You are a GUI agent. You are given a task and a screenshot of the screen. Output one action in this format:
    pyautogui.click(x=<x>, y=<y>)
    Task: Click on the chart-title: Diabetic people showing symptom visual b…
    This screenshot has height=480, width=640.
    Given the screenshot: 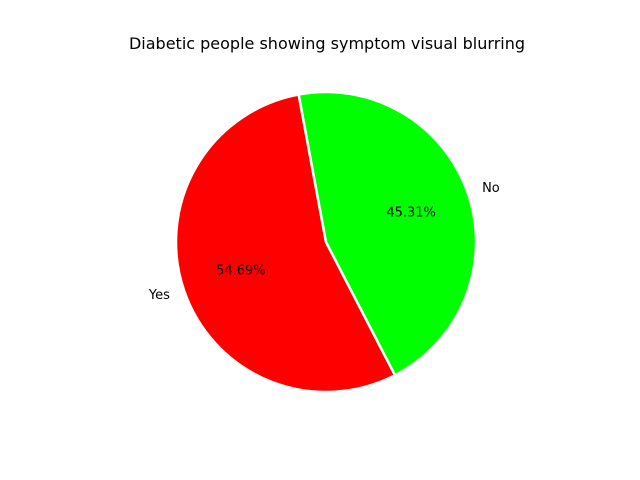 What is the action you would take?
    pyautogui.click(x=327, y=43)
    